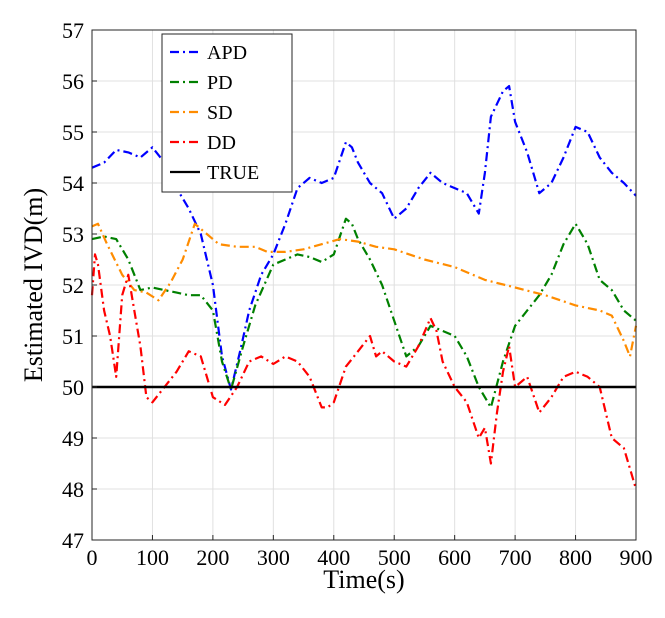  What do you see at coordinates (363, 579) in the screenshot?
I see `x-axis-title: Time(s)` at bounding box center [363, 579].